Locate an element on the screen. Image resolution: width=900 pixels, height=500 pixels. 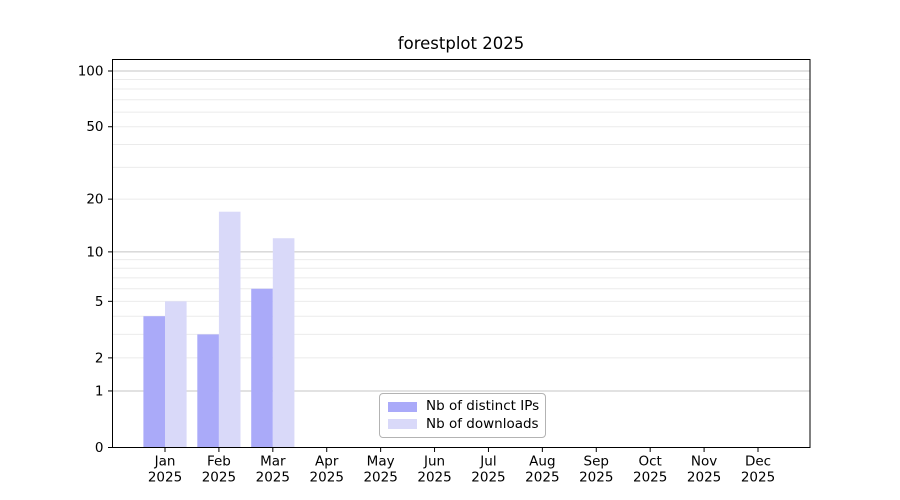
x-tick-label-month: Oct is located at coordinates (650, 462).